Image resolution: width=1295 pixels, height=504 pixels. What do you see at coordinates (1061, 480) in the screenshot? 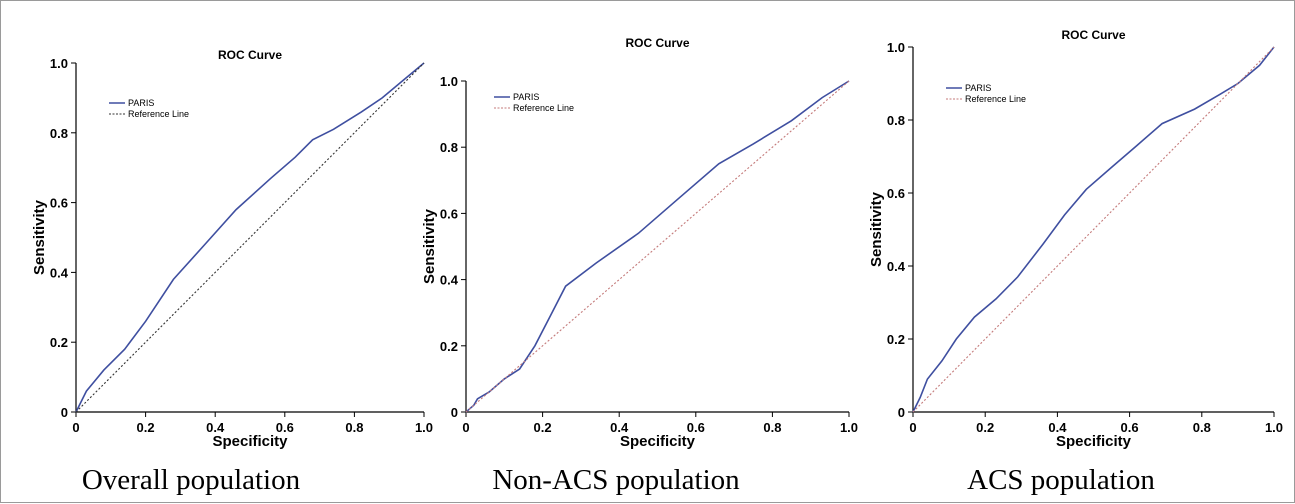
I see `panel-caption: ACS population` at bounding box center [1061, 480].